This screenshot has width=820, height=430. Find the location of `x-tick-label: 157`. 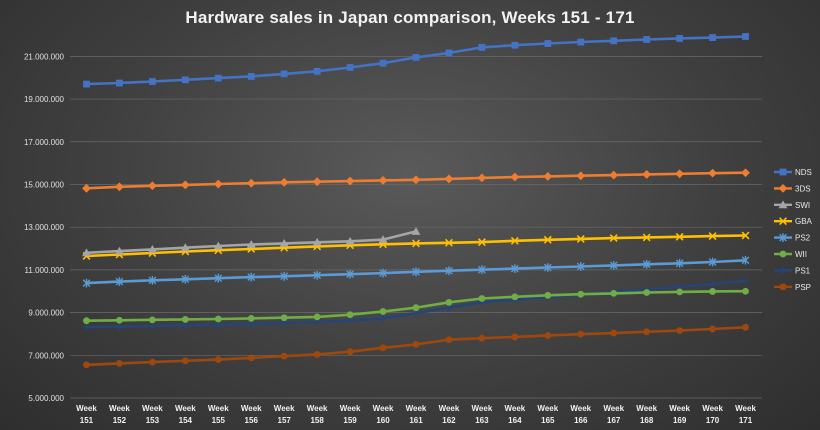

x-tick-label: 157 is located at coordinates (285, 420).